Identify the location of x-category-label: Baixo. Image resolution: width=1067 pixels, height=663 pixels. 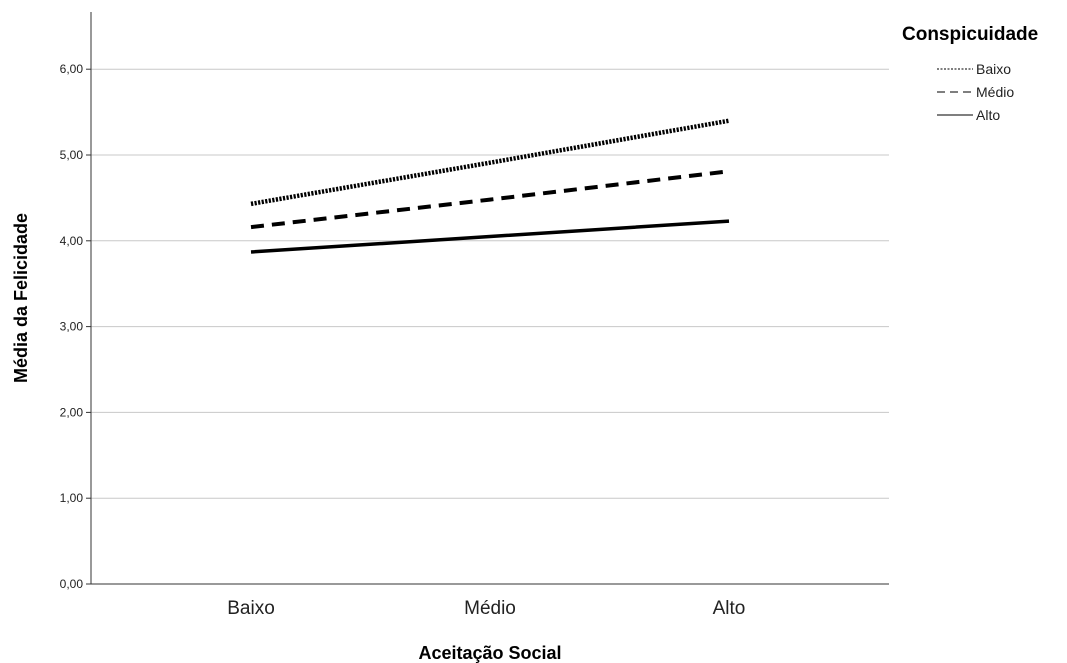
(251, 608).